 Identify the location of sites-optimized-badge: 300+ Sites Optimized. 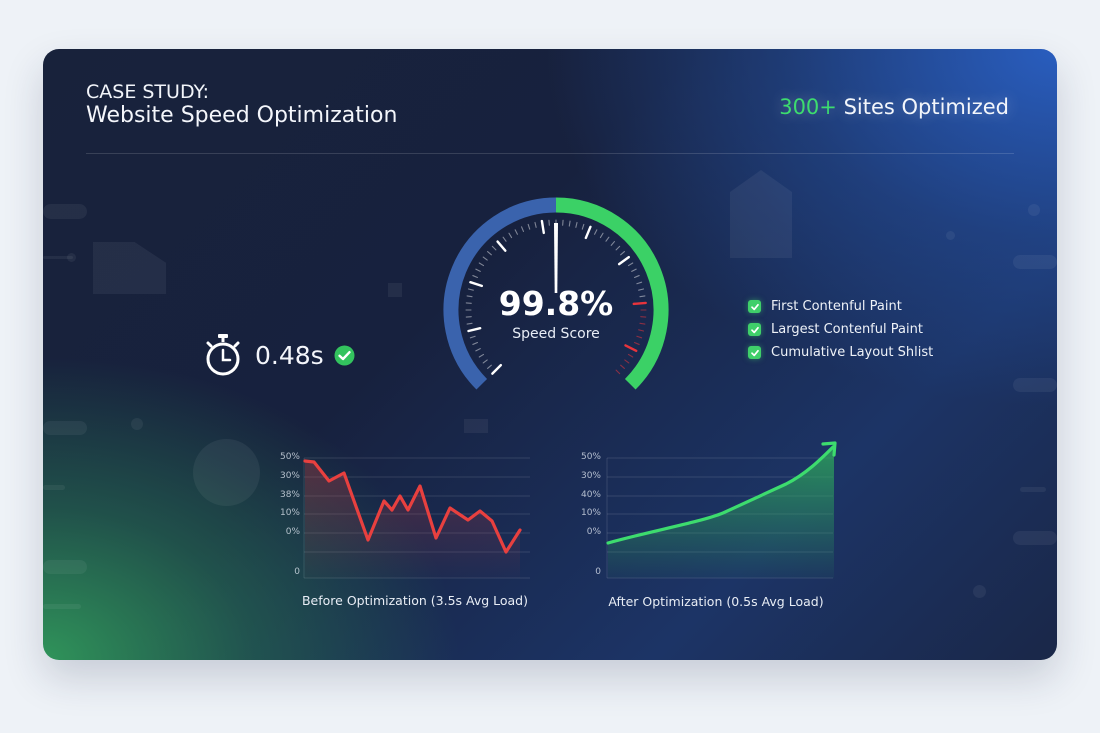
(894, 107).